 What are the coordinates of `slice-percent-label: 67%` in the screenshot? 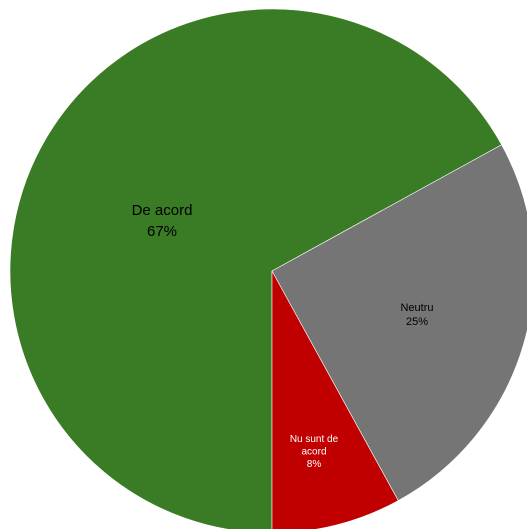 It's located at (162, 231).